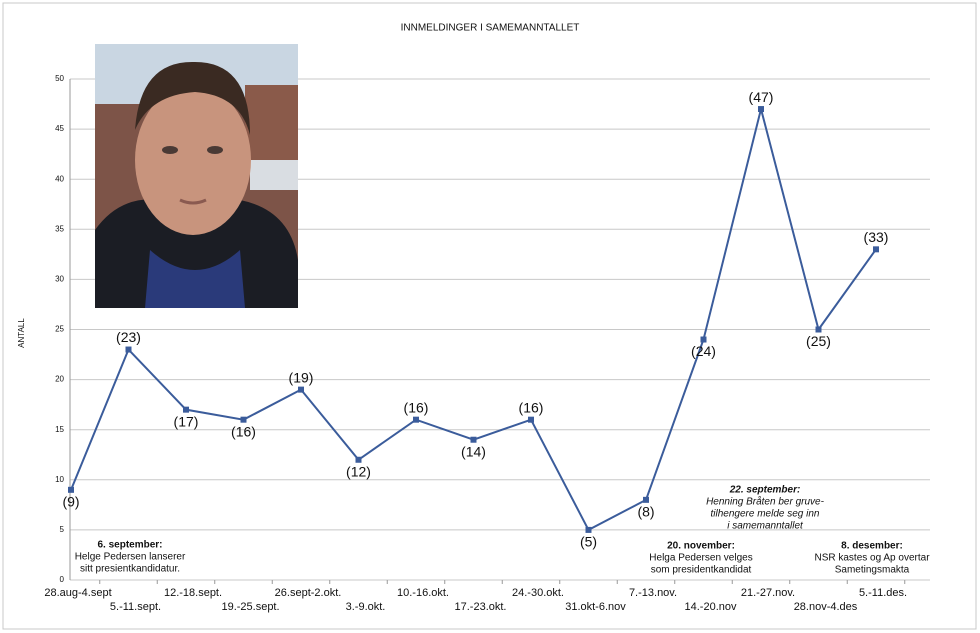 The width and height of the screenshot is (980, 633). What do you see at coordinates (490, 28) in the screenshot?
I see `chart-title: INNMELDINGER I SAMEMANNTALLET` at bounding box center [490, 28].